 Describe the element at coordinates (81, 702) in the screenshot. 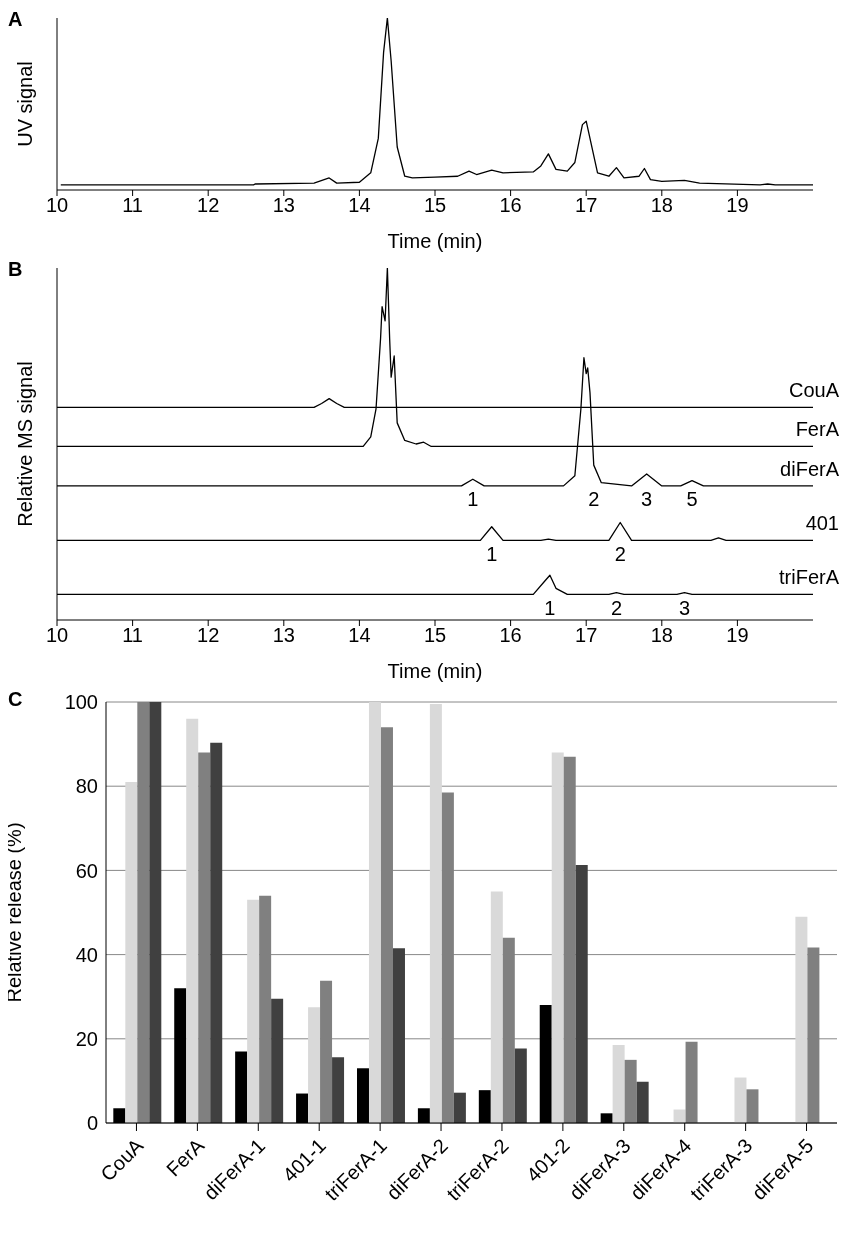

I see `y-tick-label: 100` at that location.